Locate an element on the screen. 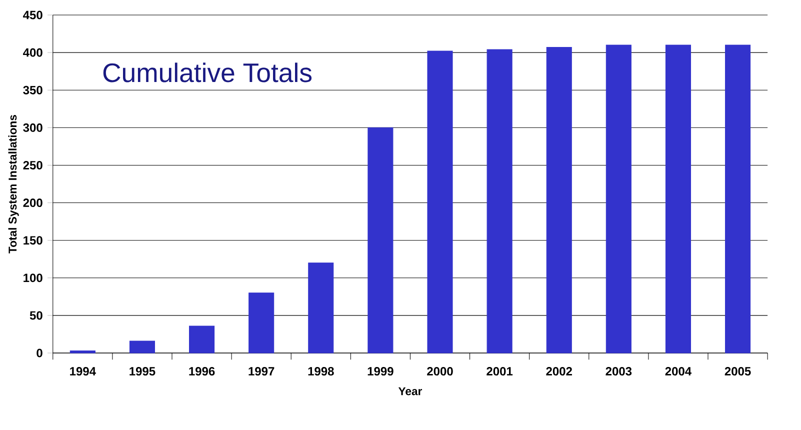 The width and height of the screenshot is (801, 430). y-tick-label: 200 is located at coordinates (32, 203).